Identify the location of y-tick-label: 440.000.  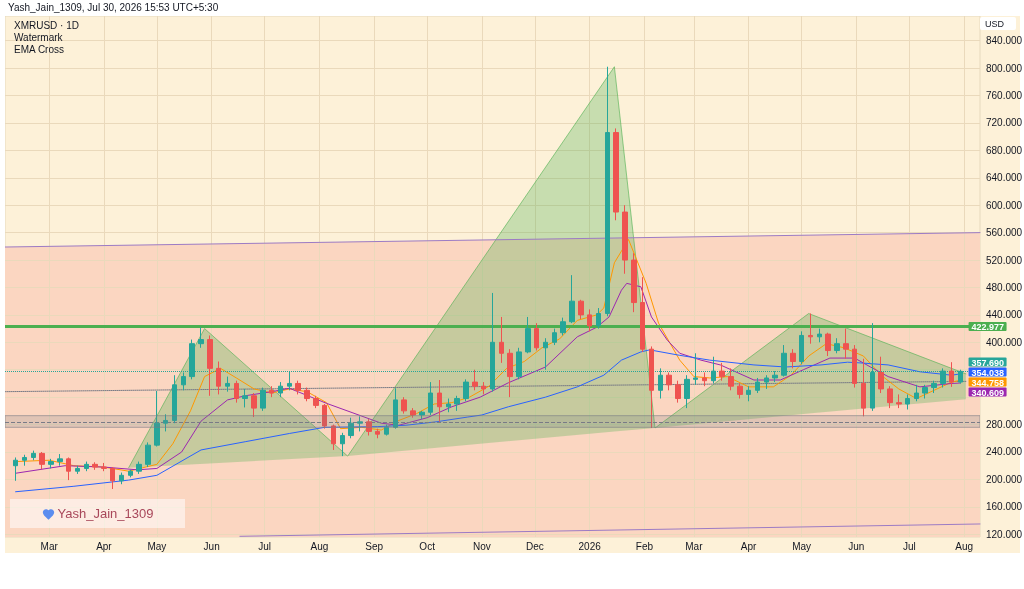
(1004, 315).